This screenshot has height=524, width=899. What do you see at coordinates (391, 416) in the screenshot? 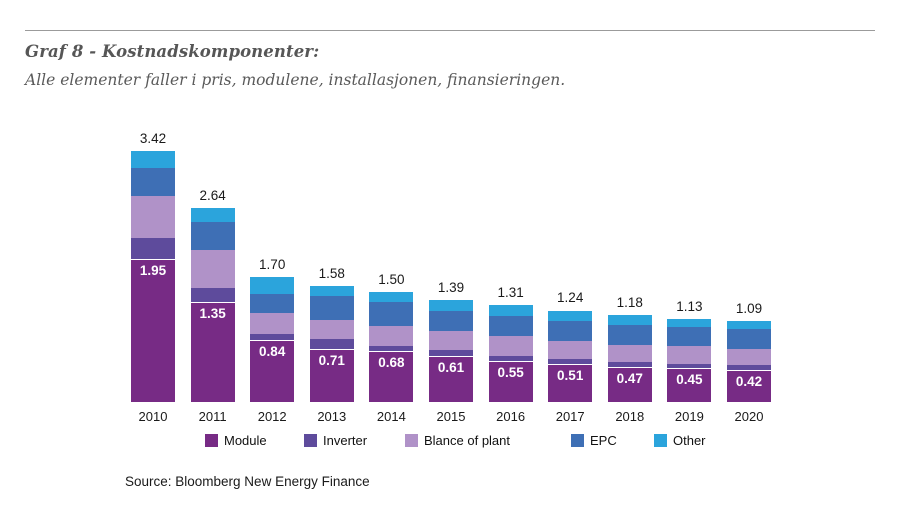
I see `x-axis-label-2014: 2014` at bounding box center [391, 416].